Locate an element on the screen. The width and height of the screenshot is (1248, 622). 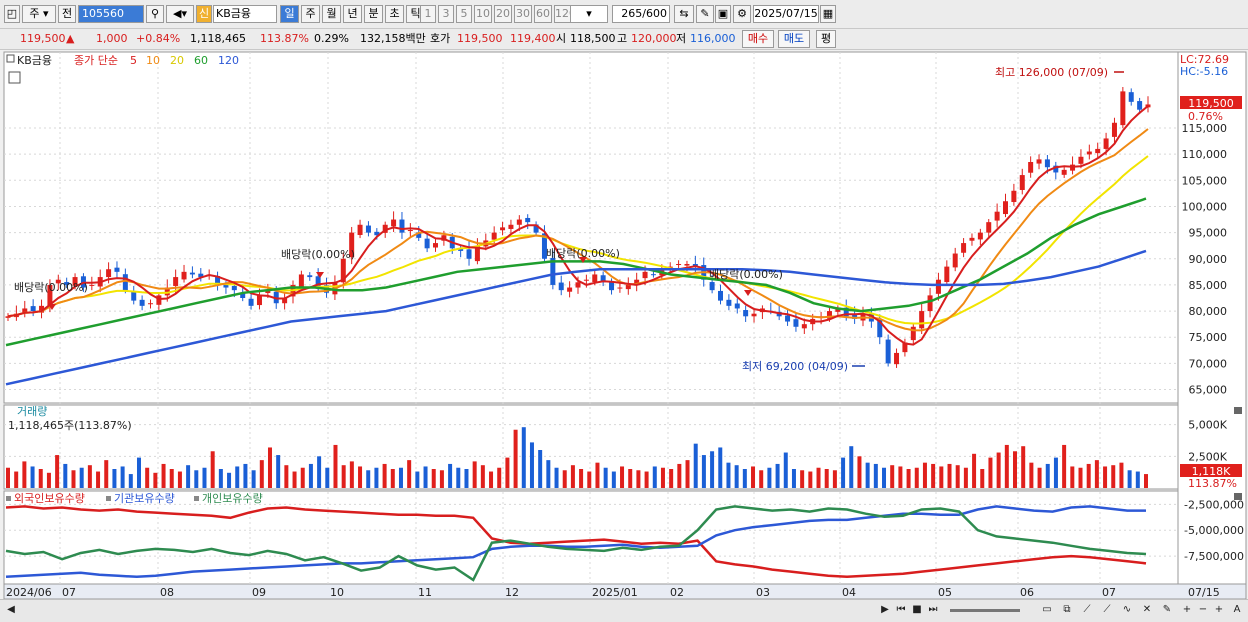
trend-tool-icon: ⟋ is located at coordinates (1107, 609).